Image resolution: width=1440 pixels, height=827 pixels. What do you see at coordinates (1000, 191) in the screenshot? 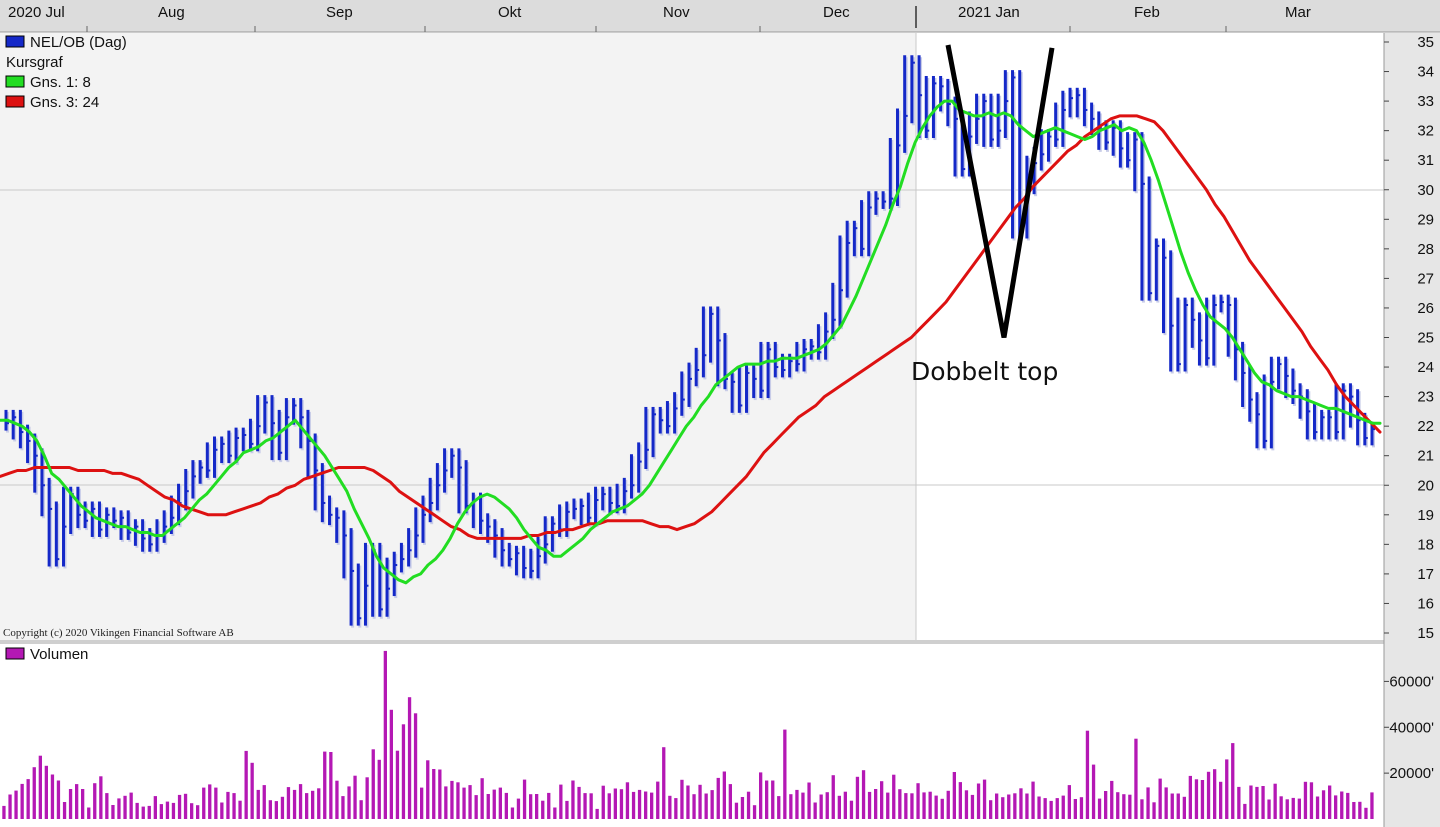
I see `double-top-annotation-line` at bounding box center [1000, 191].